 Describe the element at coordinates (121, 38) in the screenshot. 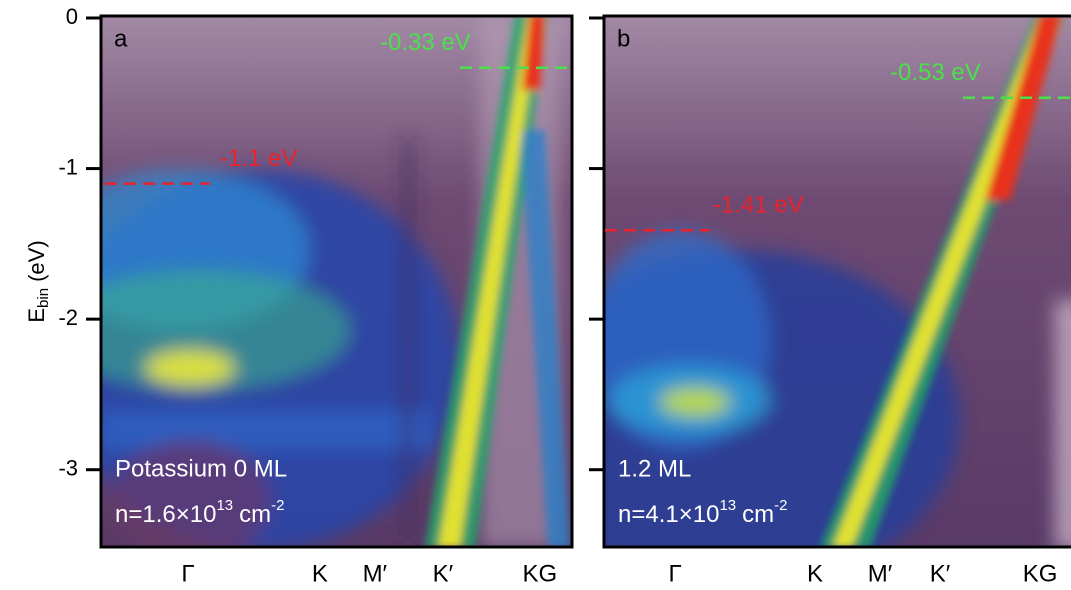

I see `panel-label: a` at that location.